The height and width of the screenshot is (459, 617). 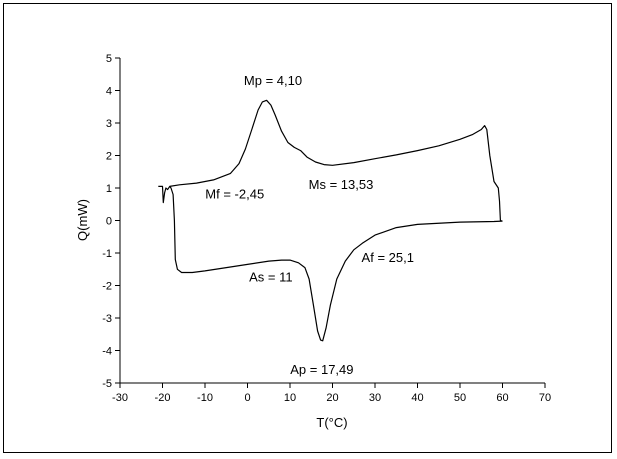 What do you see at coordinates (107, 352) in the screenshot?
I see `y-tick-label: -4` at bounding box center [107, 352].